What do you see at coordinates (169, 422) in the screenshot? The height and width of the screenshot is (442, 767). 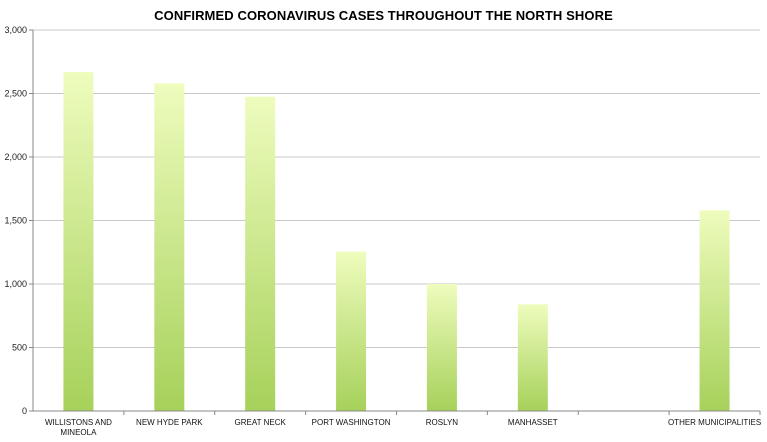 I see `x-tick-label: NEW HYDE PARK` at bounding box center [169, 422].